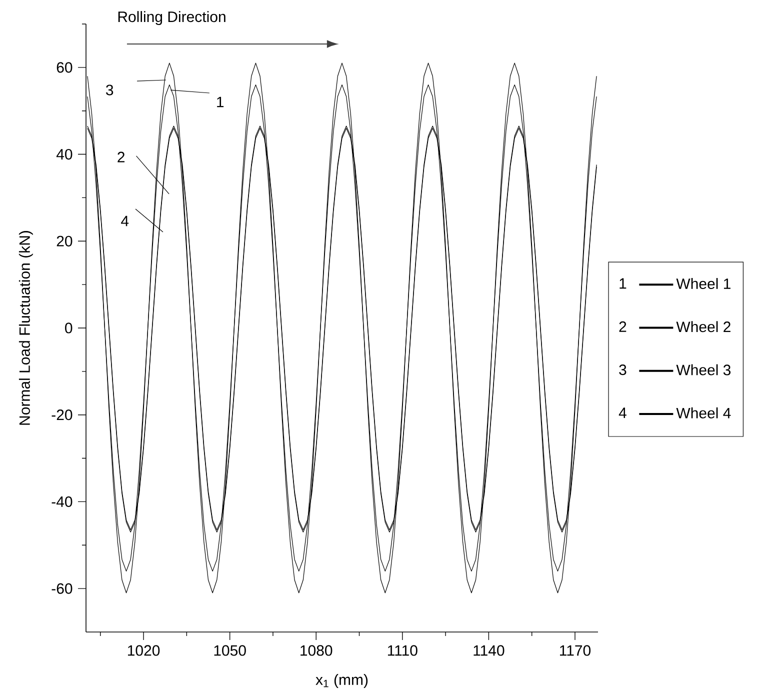 The image size is (758, 692). I want to click on x-tick-label: 1020, so click(144, 650).